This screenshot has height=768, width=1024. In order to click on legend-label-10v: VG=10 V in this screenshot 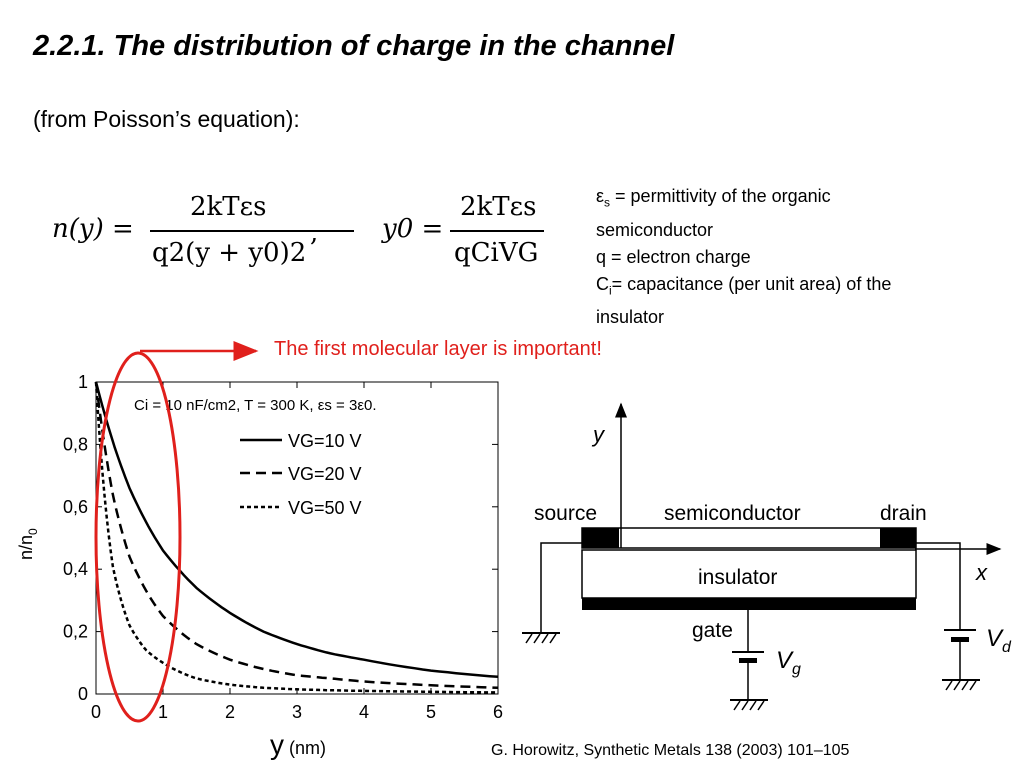, I will do `click(325, 441)`.